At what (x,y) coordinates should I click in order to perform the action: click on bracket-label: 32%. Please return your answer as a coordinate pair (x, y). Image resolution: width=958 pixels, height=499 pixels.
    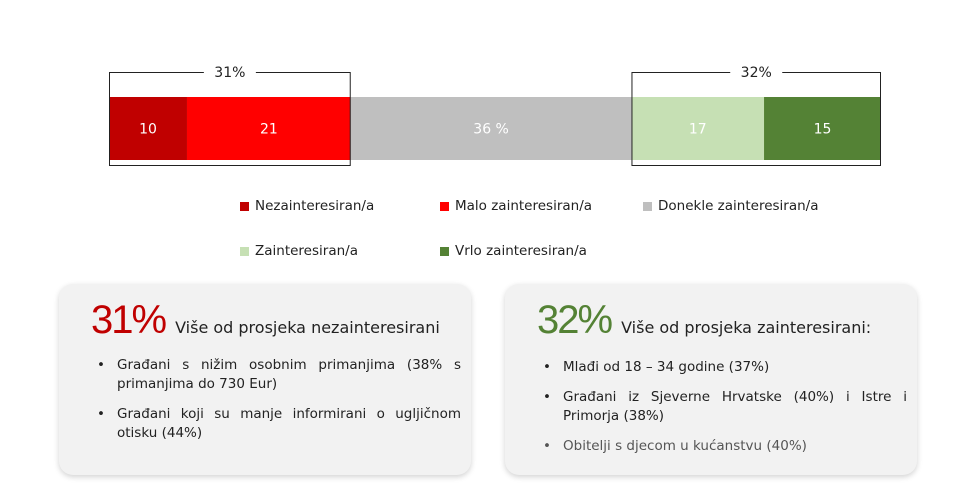
    Looking at the image, I should click on (756, 73).